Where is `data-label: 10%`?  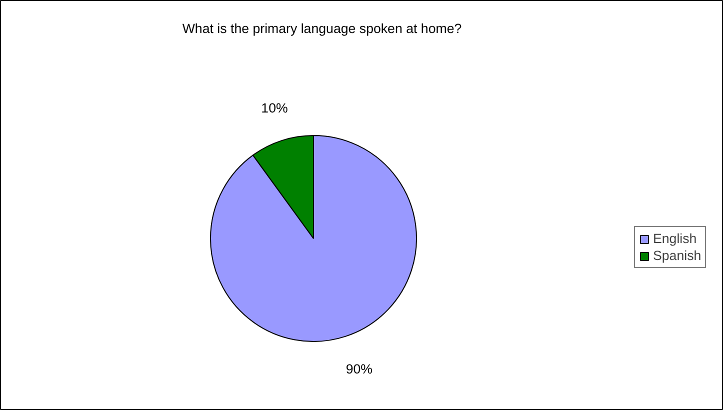
data-label: 10% is located at coordinates (274, 108).